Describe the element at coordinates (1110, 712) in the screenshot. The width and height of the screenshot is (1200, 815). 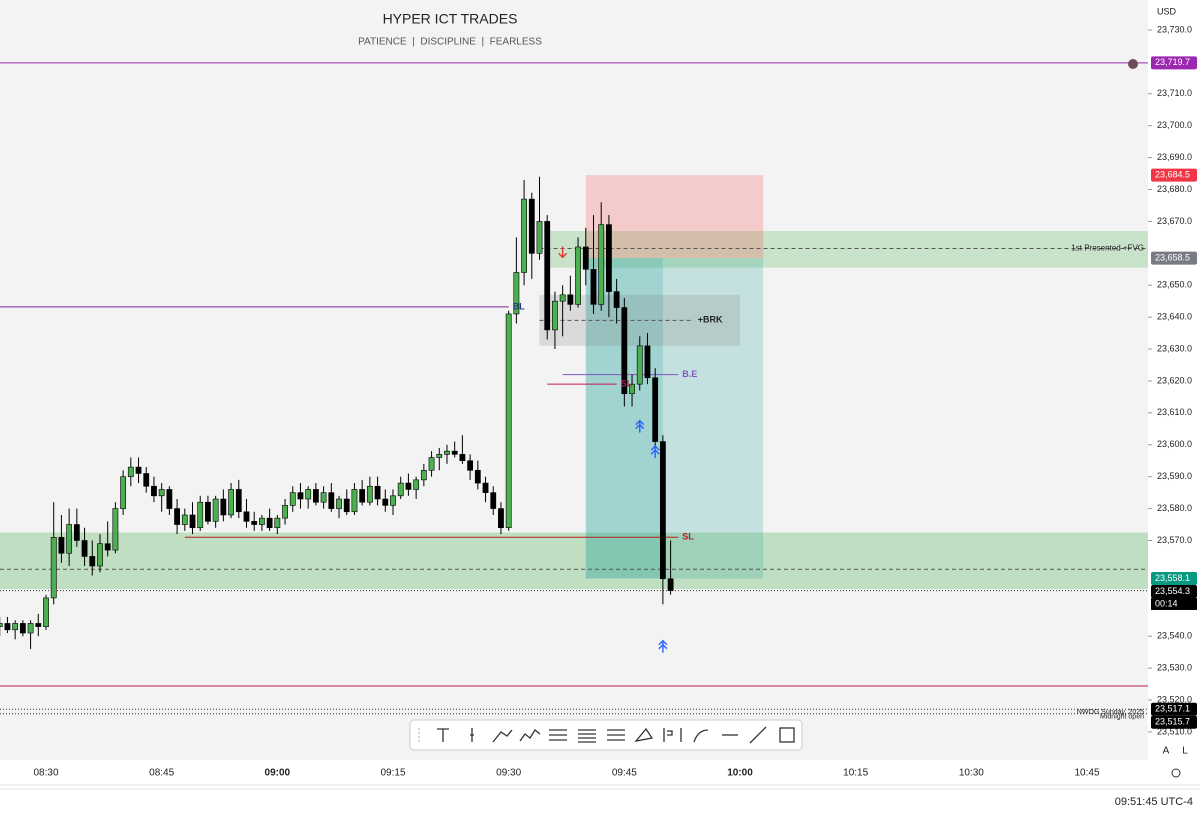
I see `line-label: NWOG Sunday, 2025` at that location.